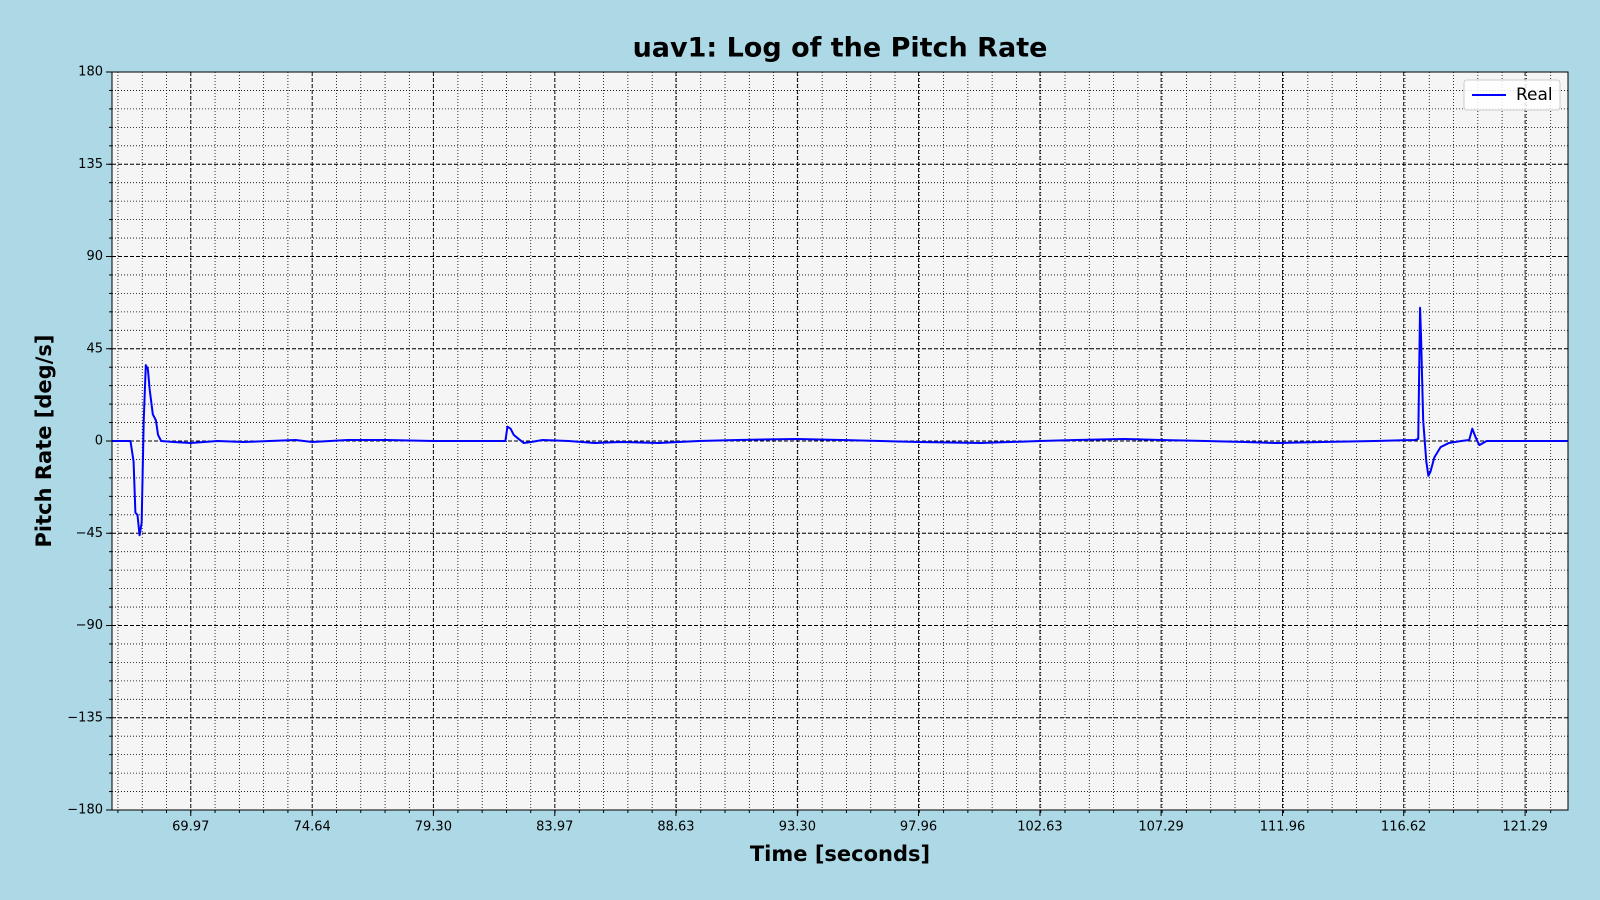 The height and width of the screenshot is (900, 1600). What do you see at coordinates (554, 827) in the screenshot?
I see `x-tick-label: 83.97` at bounding box center [554, 827].